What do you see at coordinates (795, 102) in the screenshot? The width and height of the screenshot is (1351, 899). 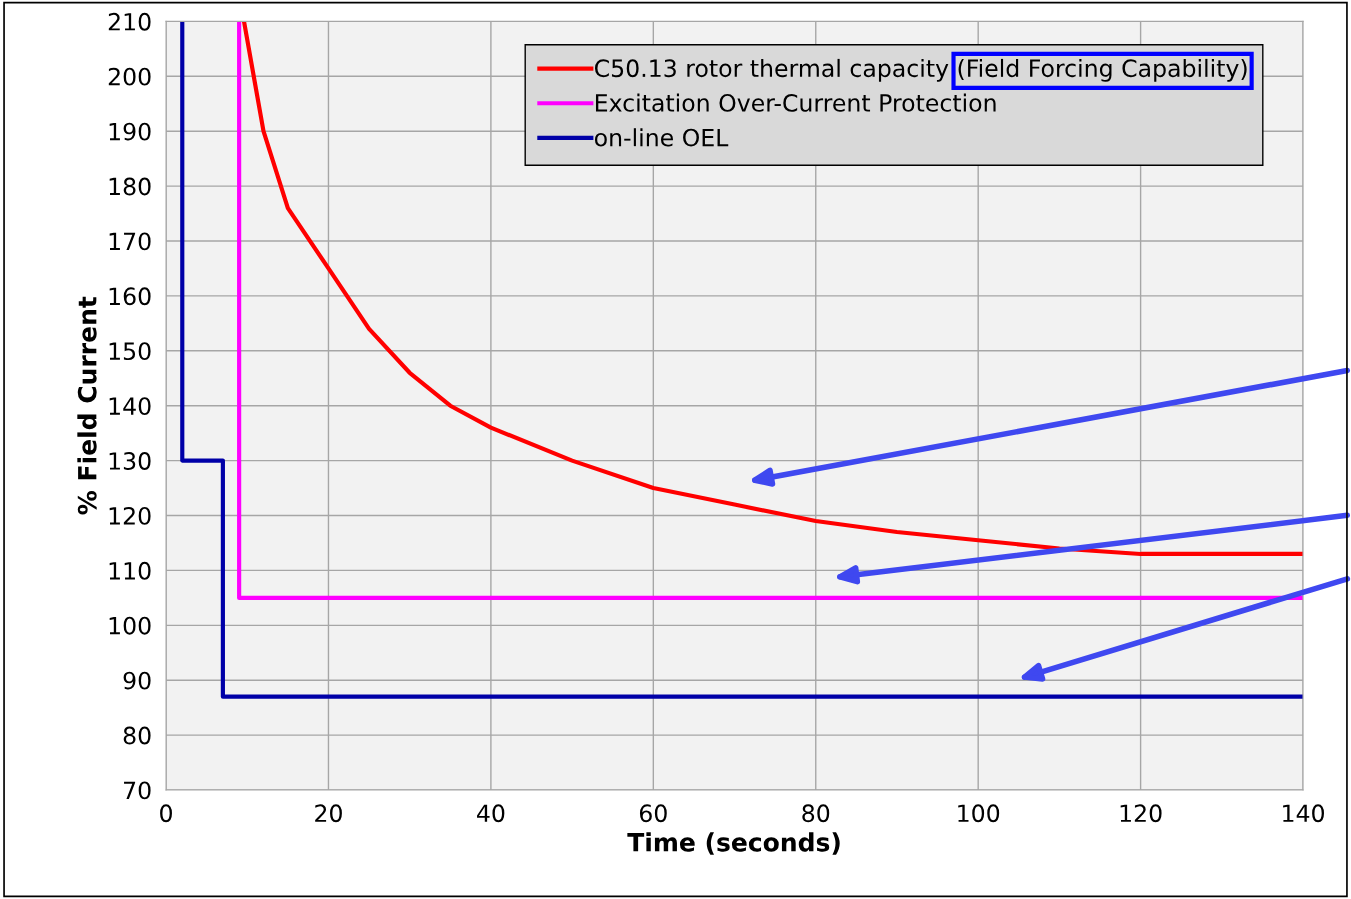 I see `legend-label: Excitation Over-Current Protection` at bounding box center [795, 102].